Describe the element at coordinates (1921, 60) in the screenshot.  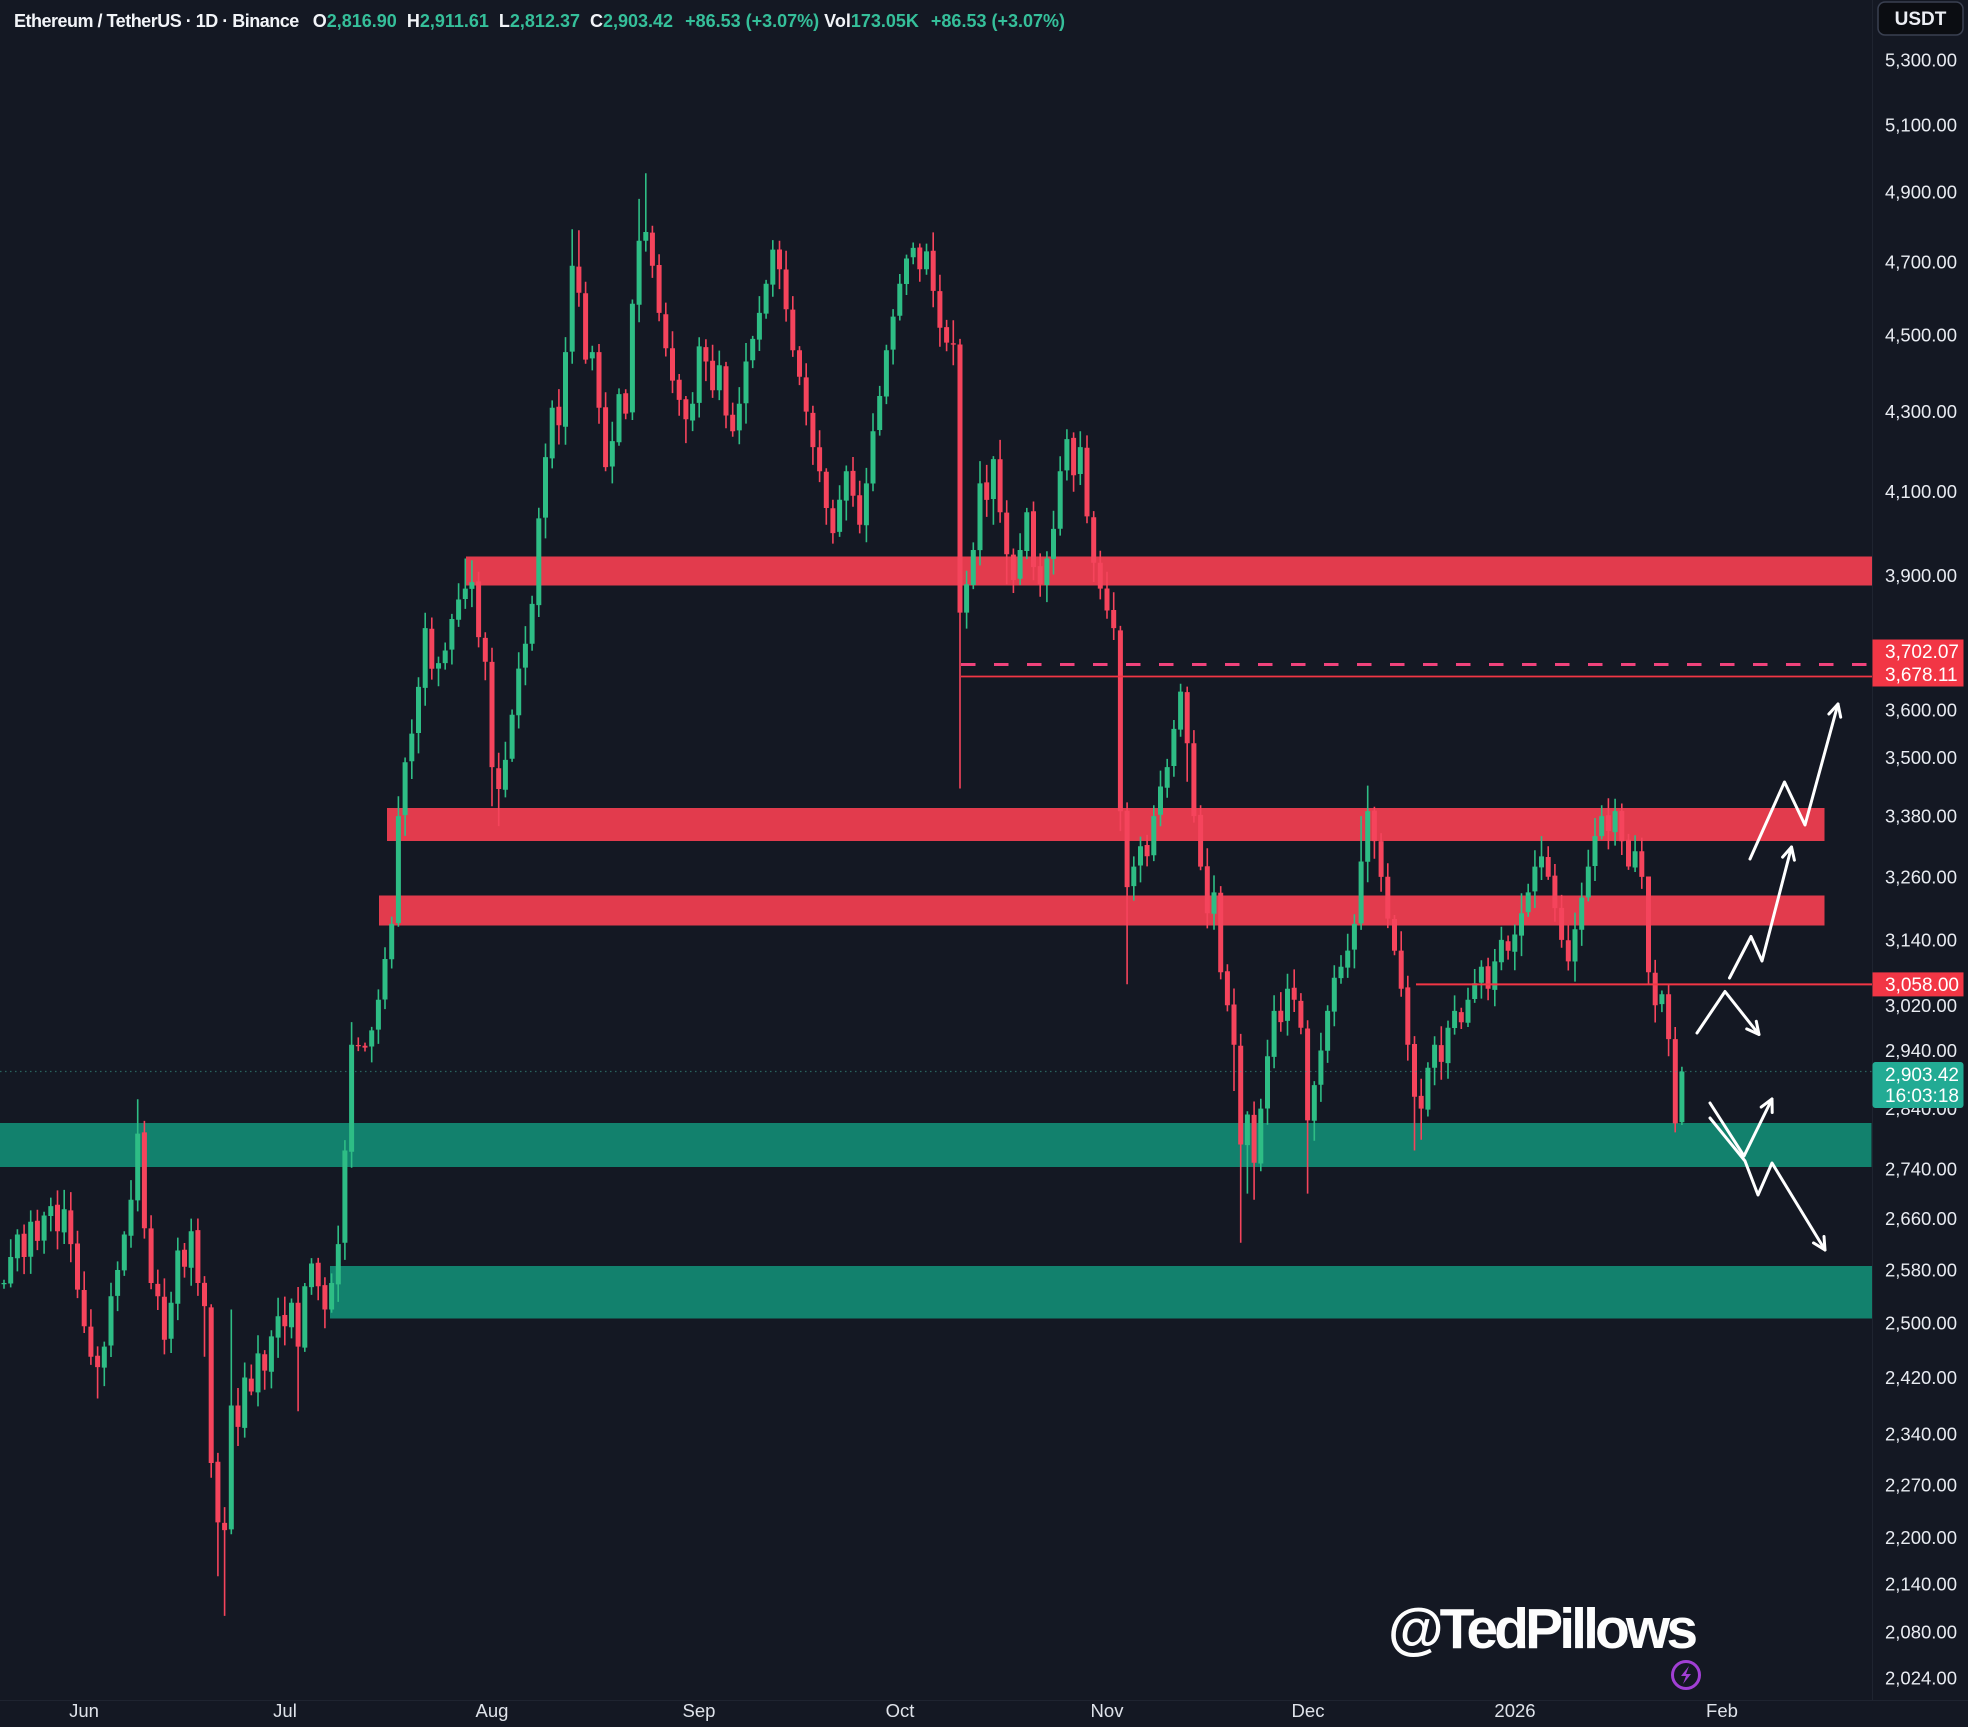
I see `svg-text: 5,300.00` at that location.